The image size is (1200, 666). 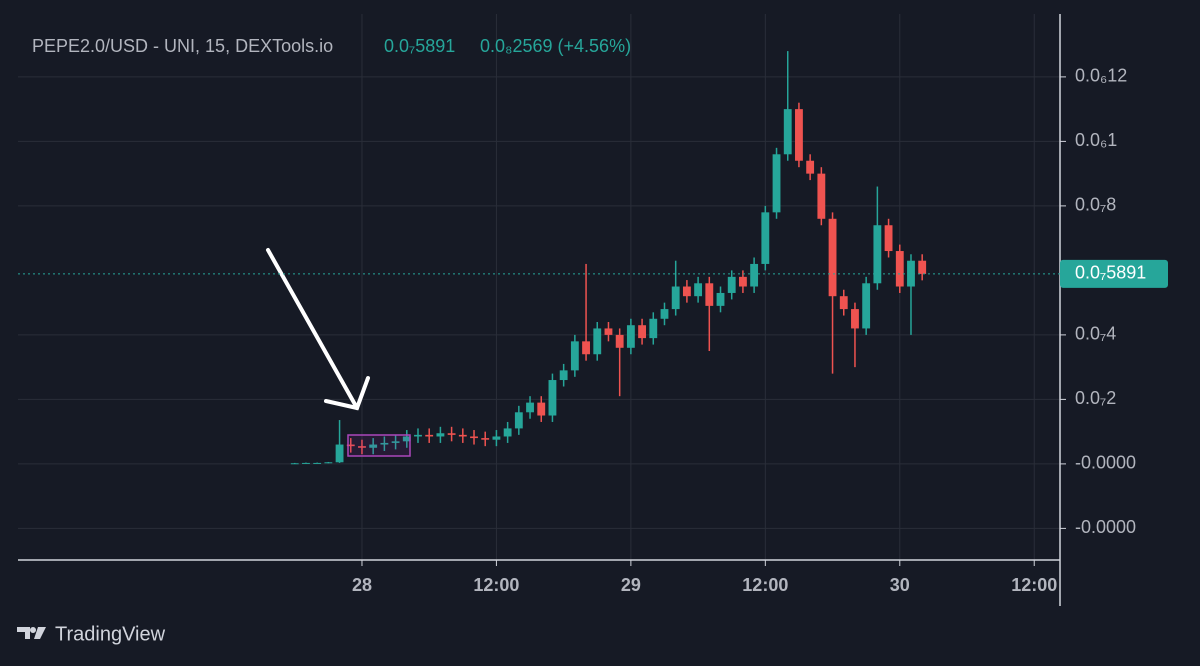 What do you see at coordinates (1095, 205) in the screenshot?
I see `y-tick-label: 0.0₇8` at bounding box center [1095, 205].